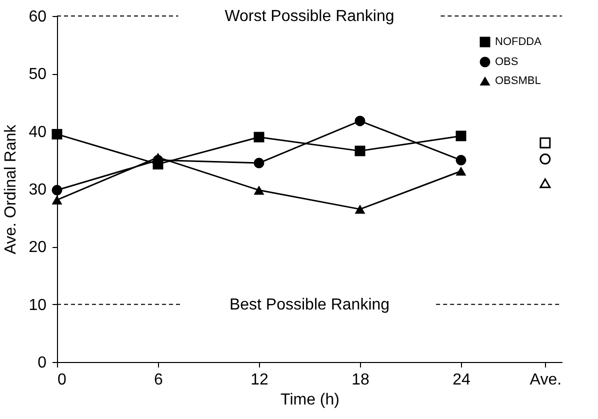 Image resolution: width=598 pixels, height=419 pixels. What do you see at coordinates (518, 81) in the screenshot?
I see `legend-label: OBSMBL` at bounding box center [518, 81].